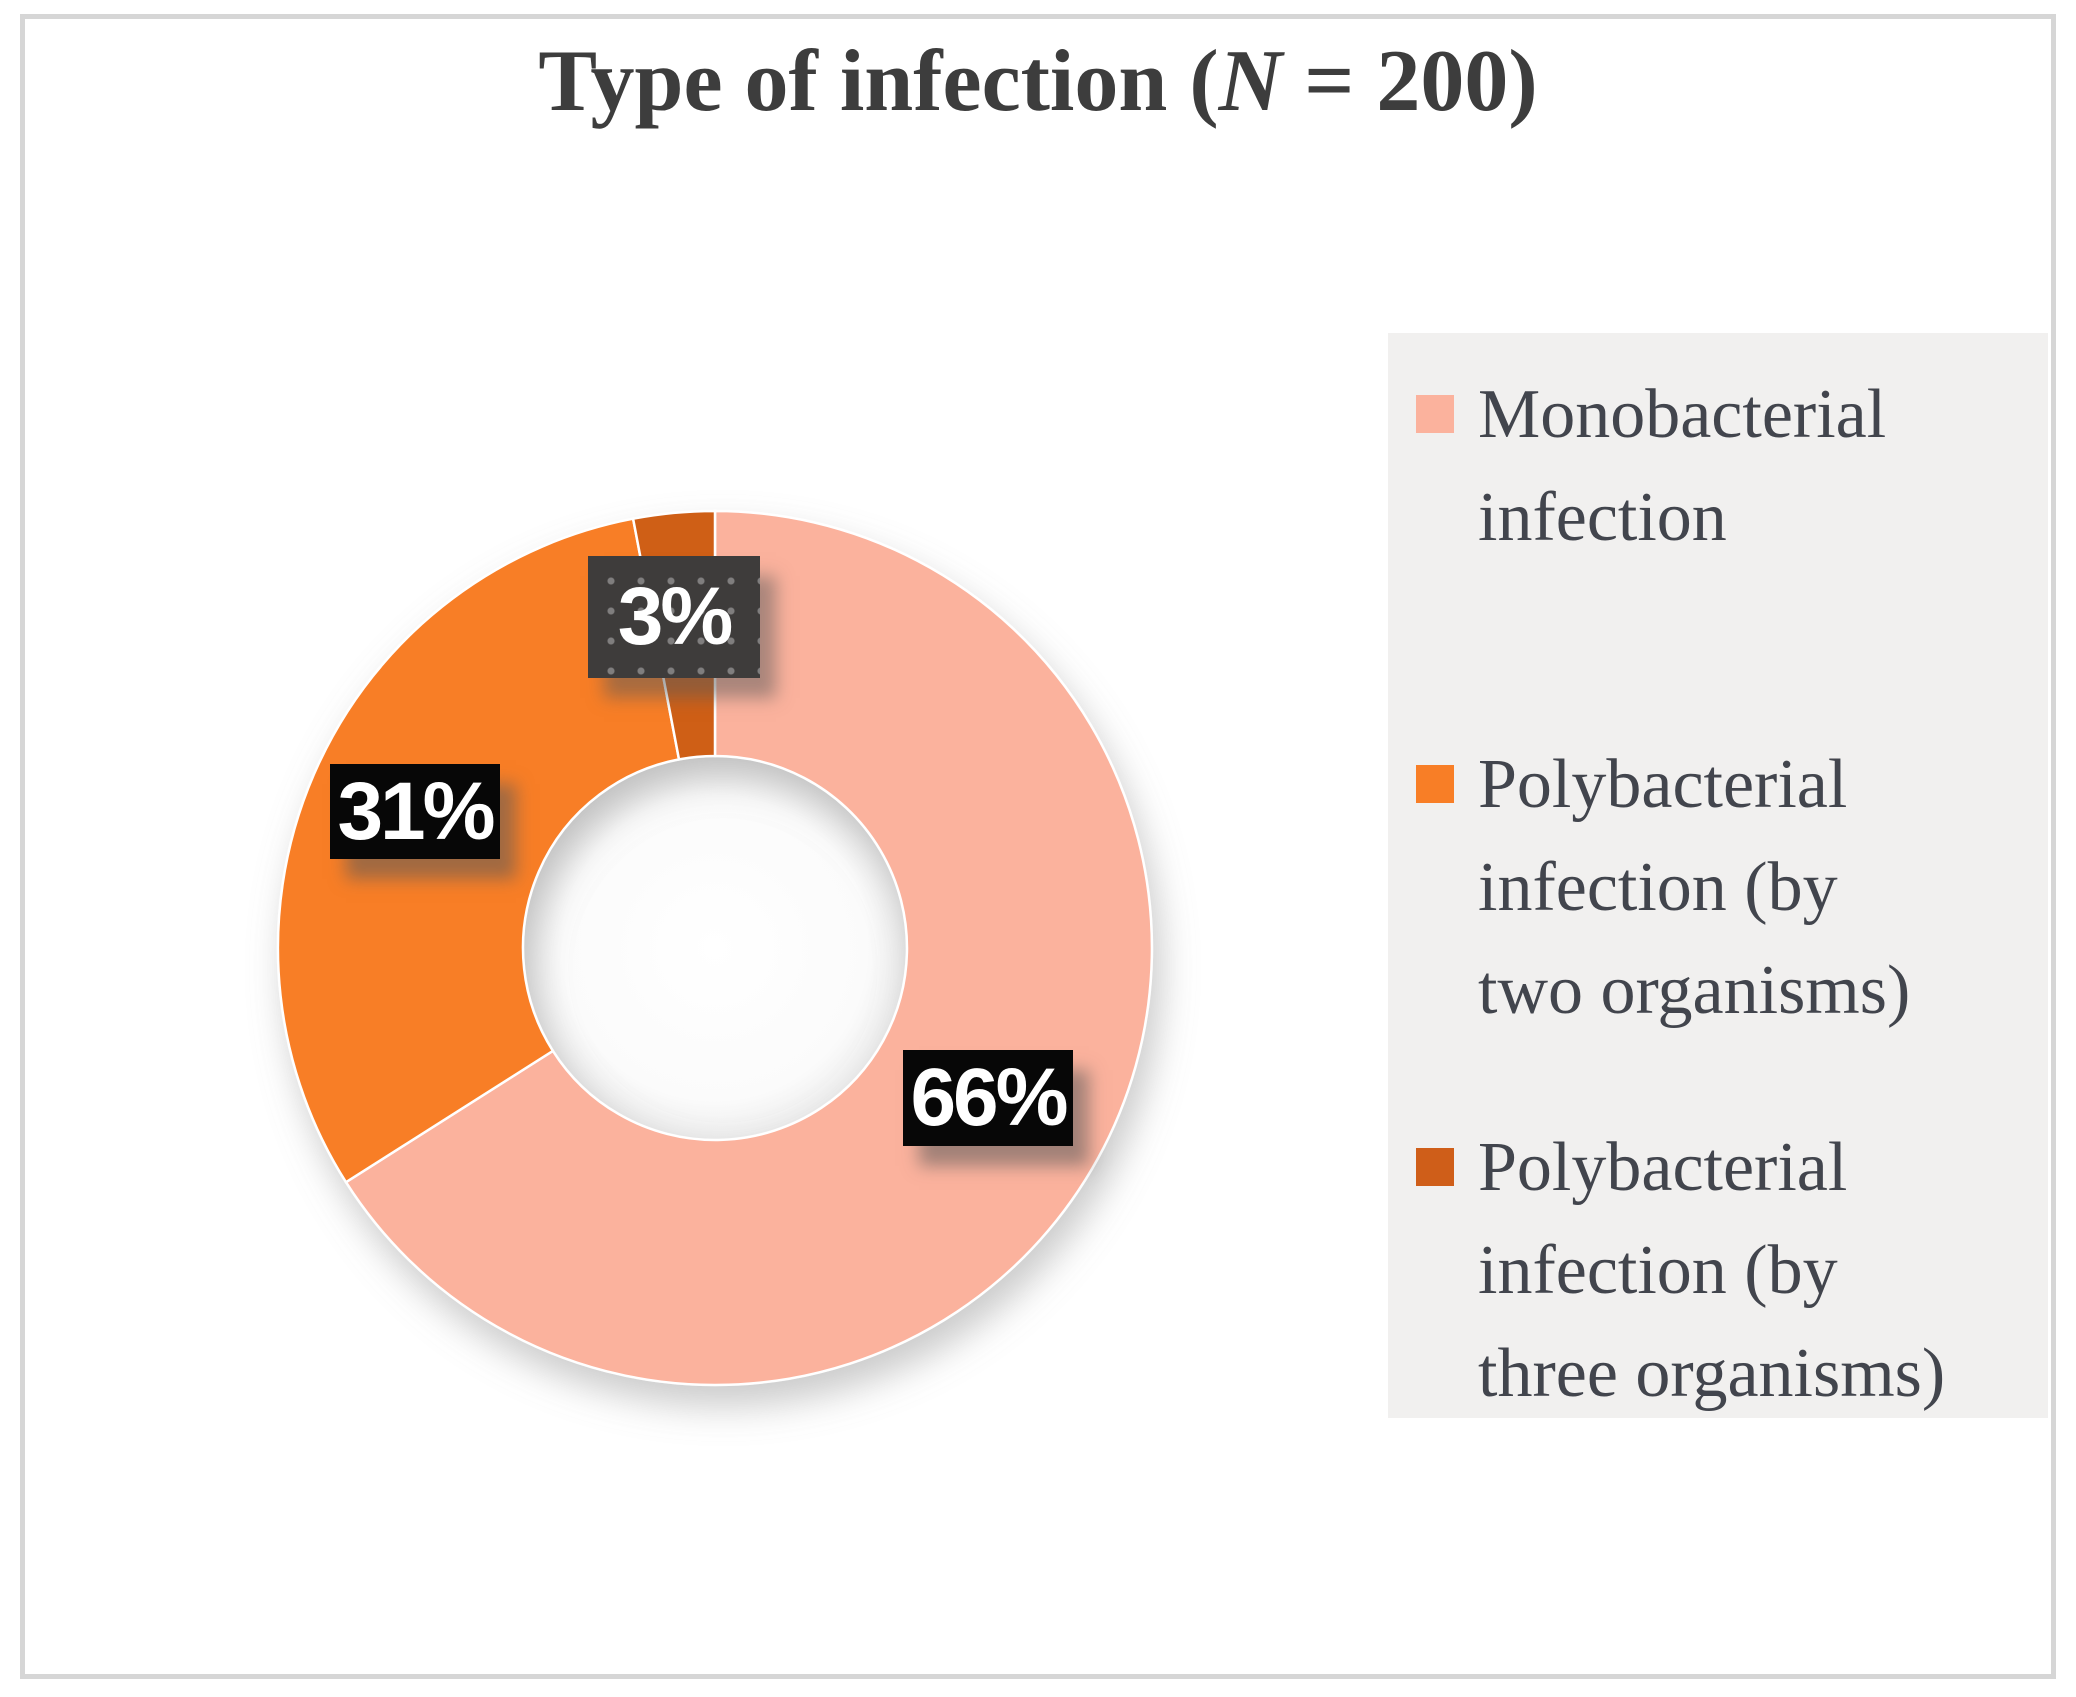 The height and width of the screenshot is (1697, 2076). Describe the element at coordinates (1435, 784) in the screenshot. I see `legend-swatch-polybacterial-two` at that location.